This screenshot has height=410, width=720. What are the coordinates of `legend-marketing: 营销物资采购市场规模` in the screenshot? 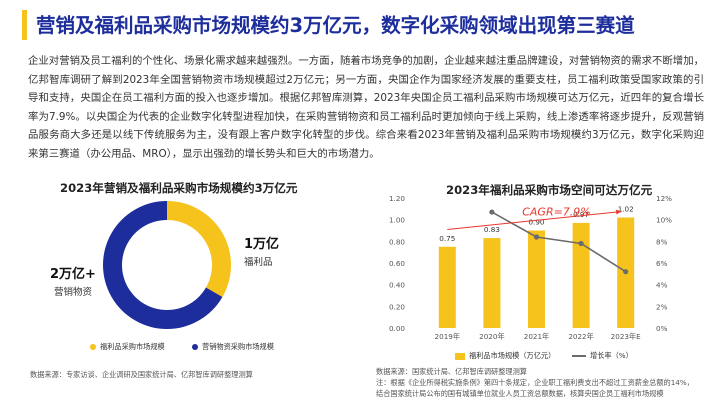 It's located at (233, 347).